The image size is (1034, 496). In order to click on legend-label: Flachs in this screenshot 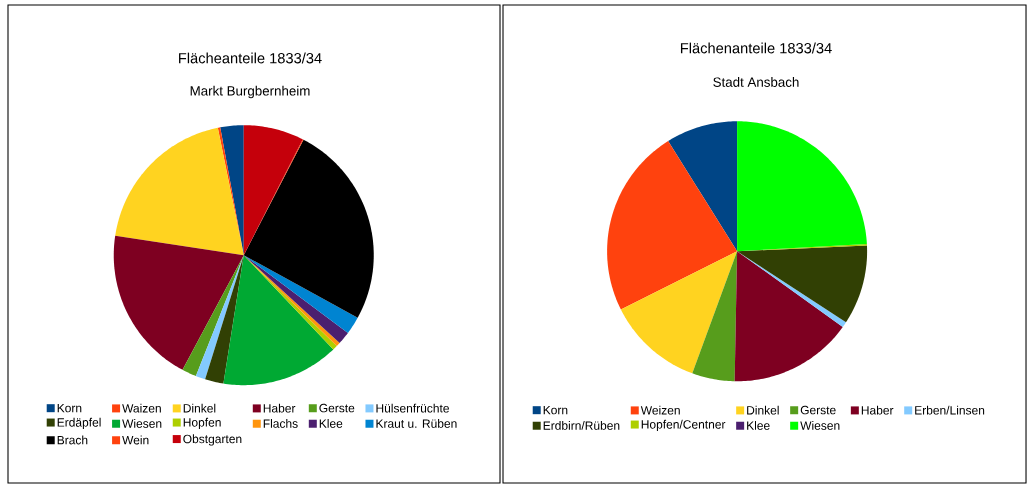, I will do `click(280, 423)`.